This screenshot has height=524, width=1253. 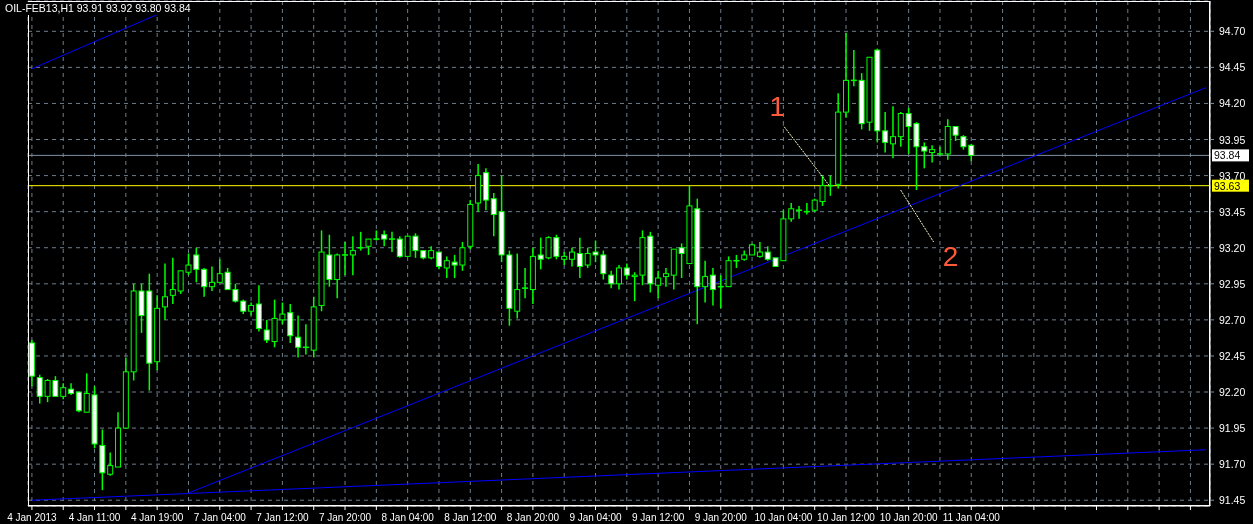 What do you see at coordinates (1227, 185) in the screenshot?
I see `ref-line-label: 93.63` at bounding box center [1227, 185].